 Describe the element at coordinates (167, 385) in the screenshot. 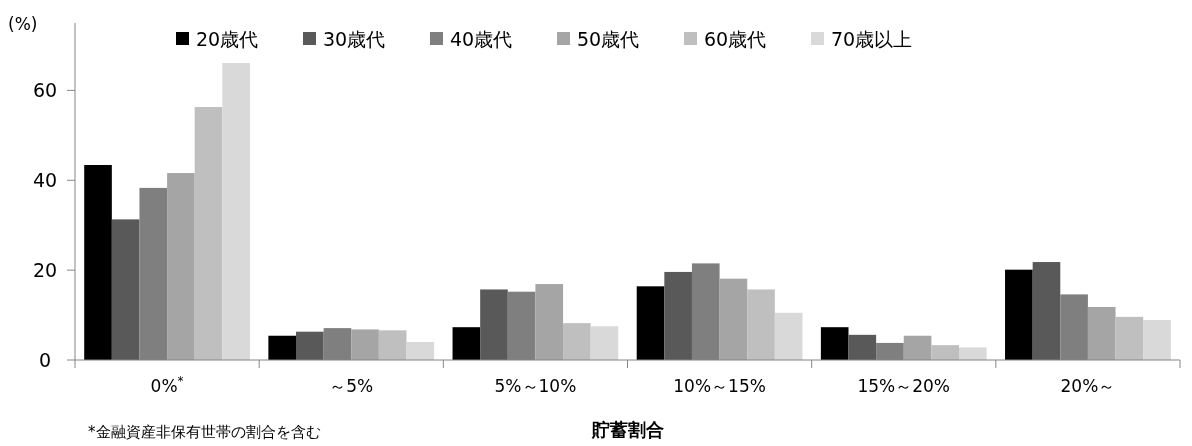

I see `x-tick-label: 0%$^{*}$` at that location.